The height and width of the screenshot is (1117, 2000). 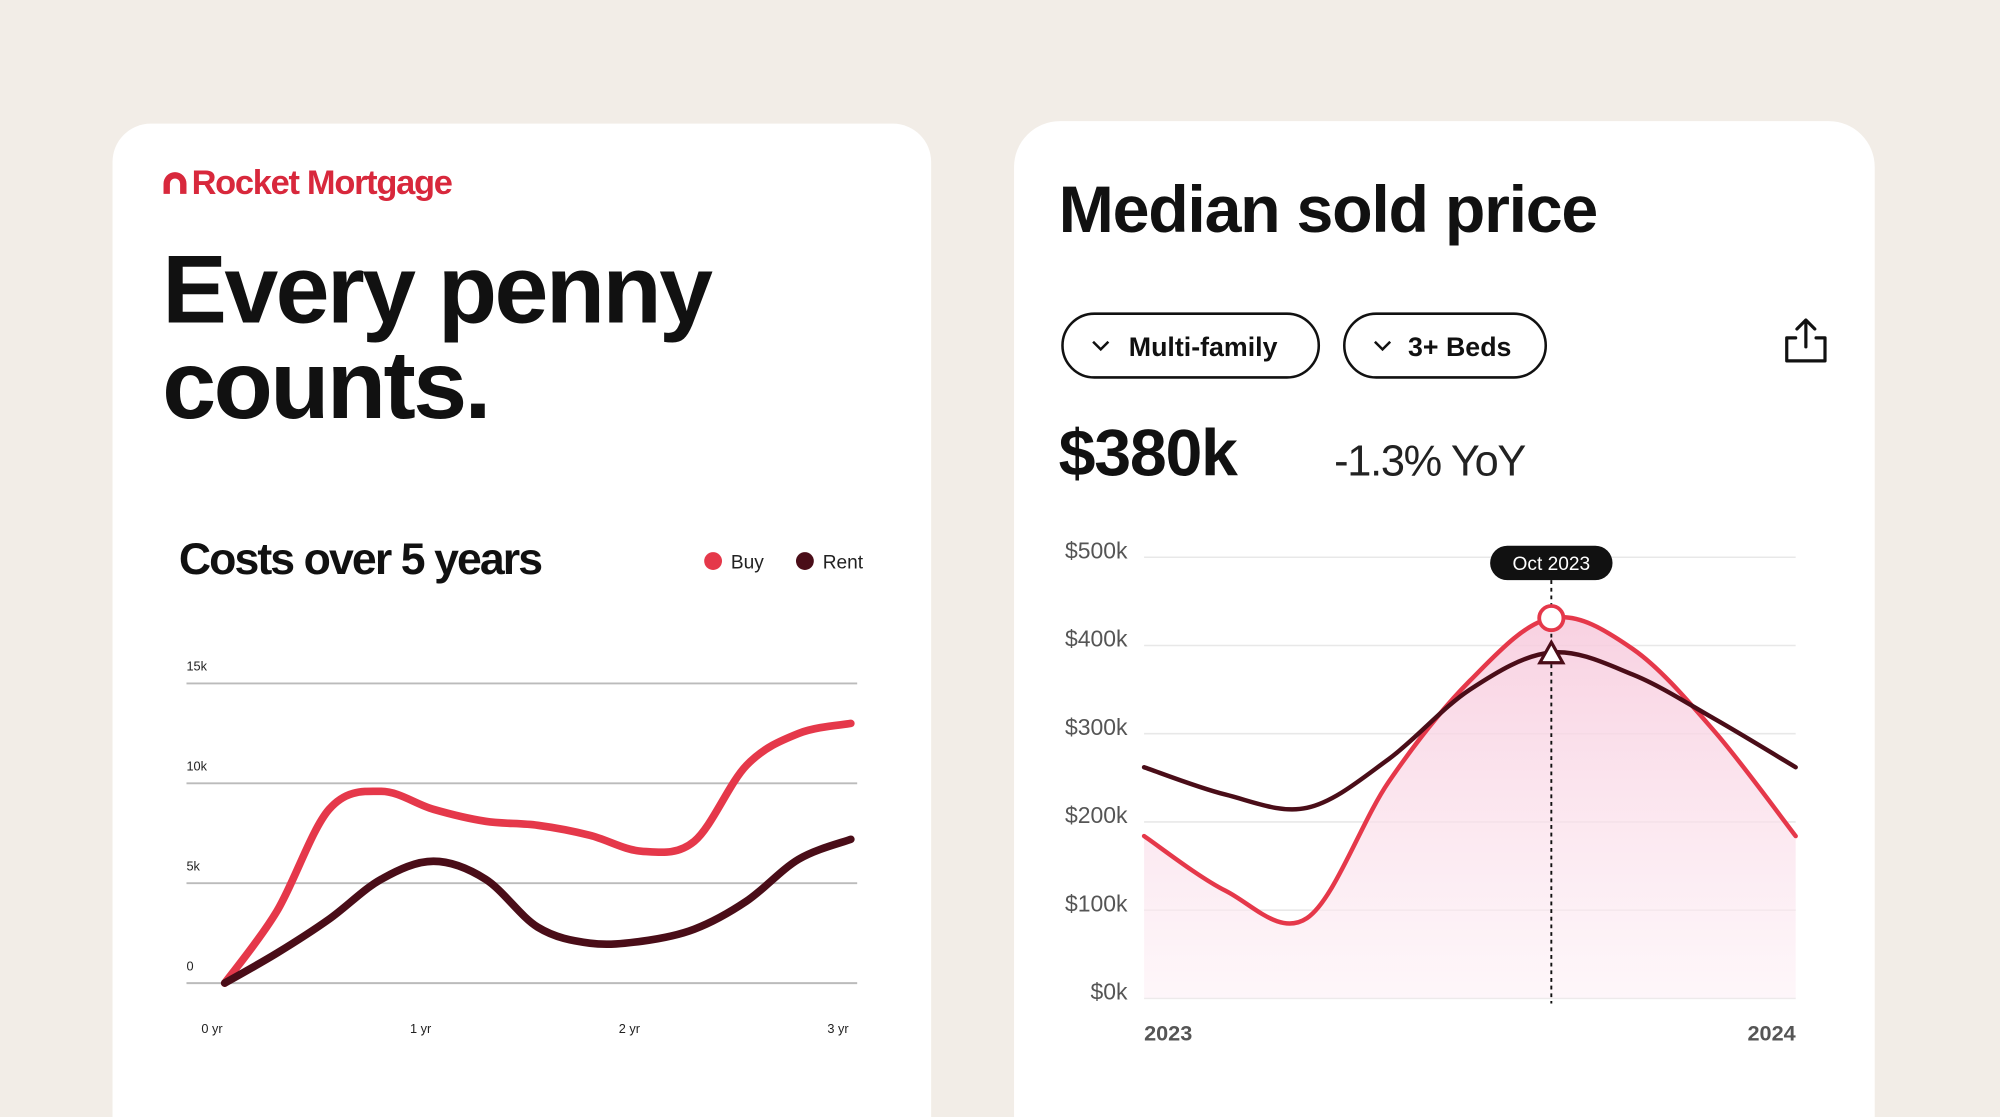 I want to click on y-tick-label: 10k, so click(x=196, y=766).